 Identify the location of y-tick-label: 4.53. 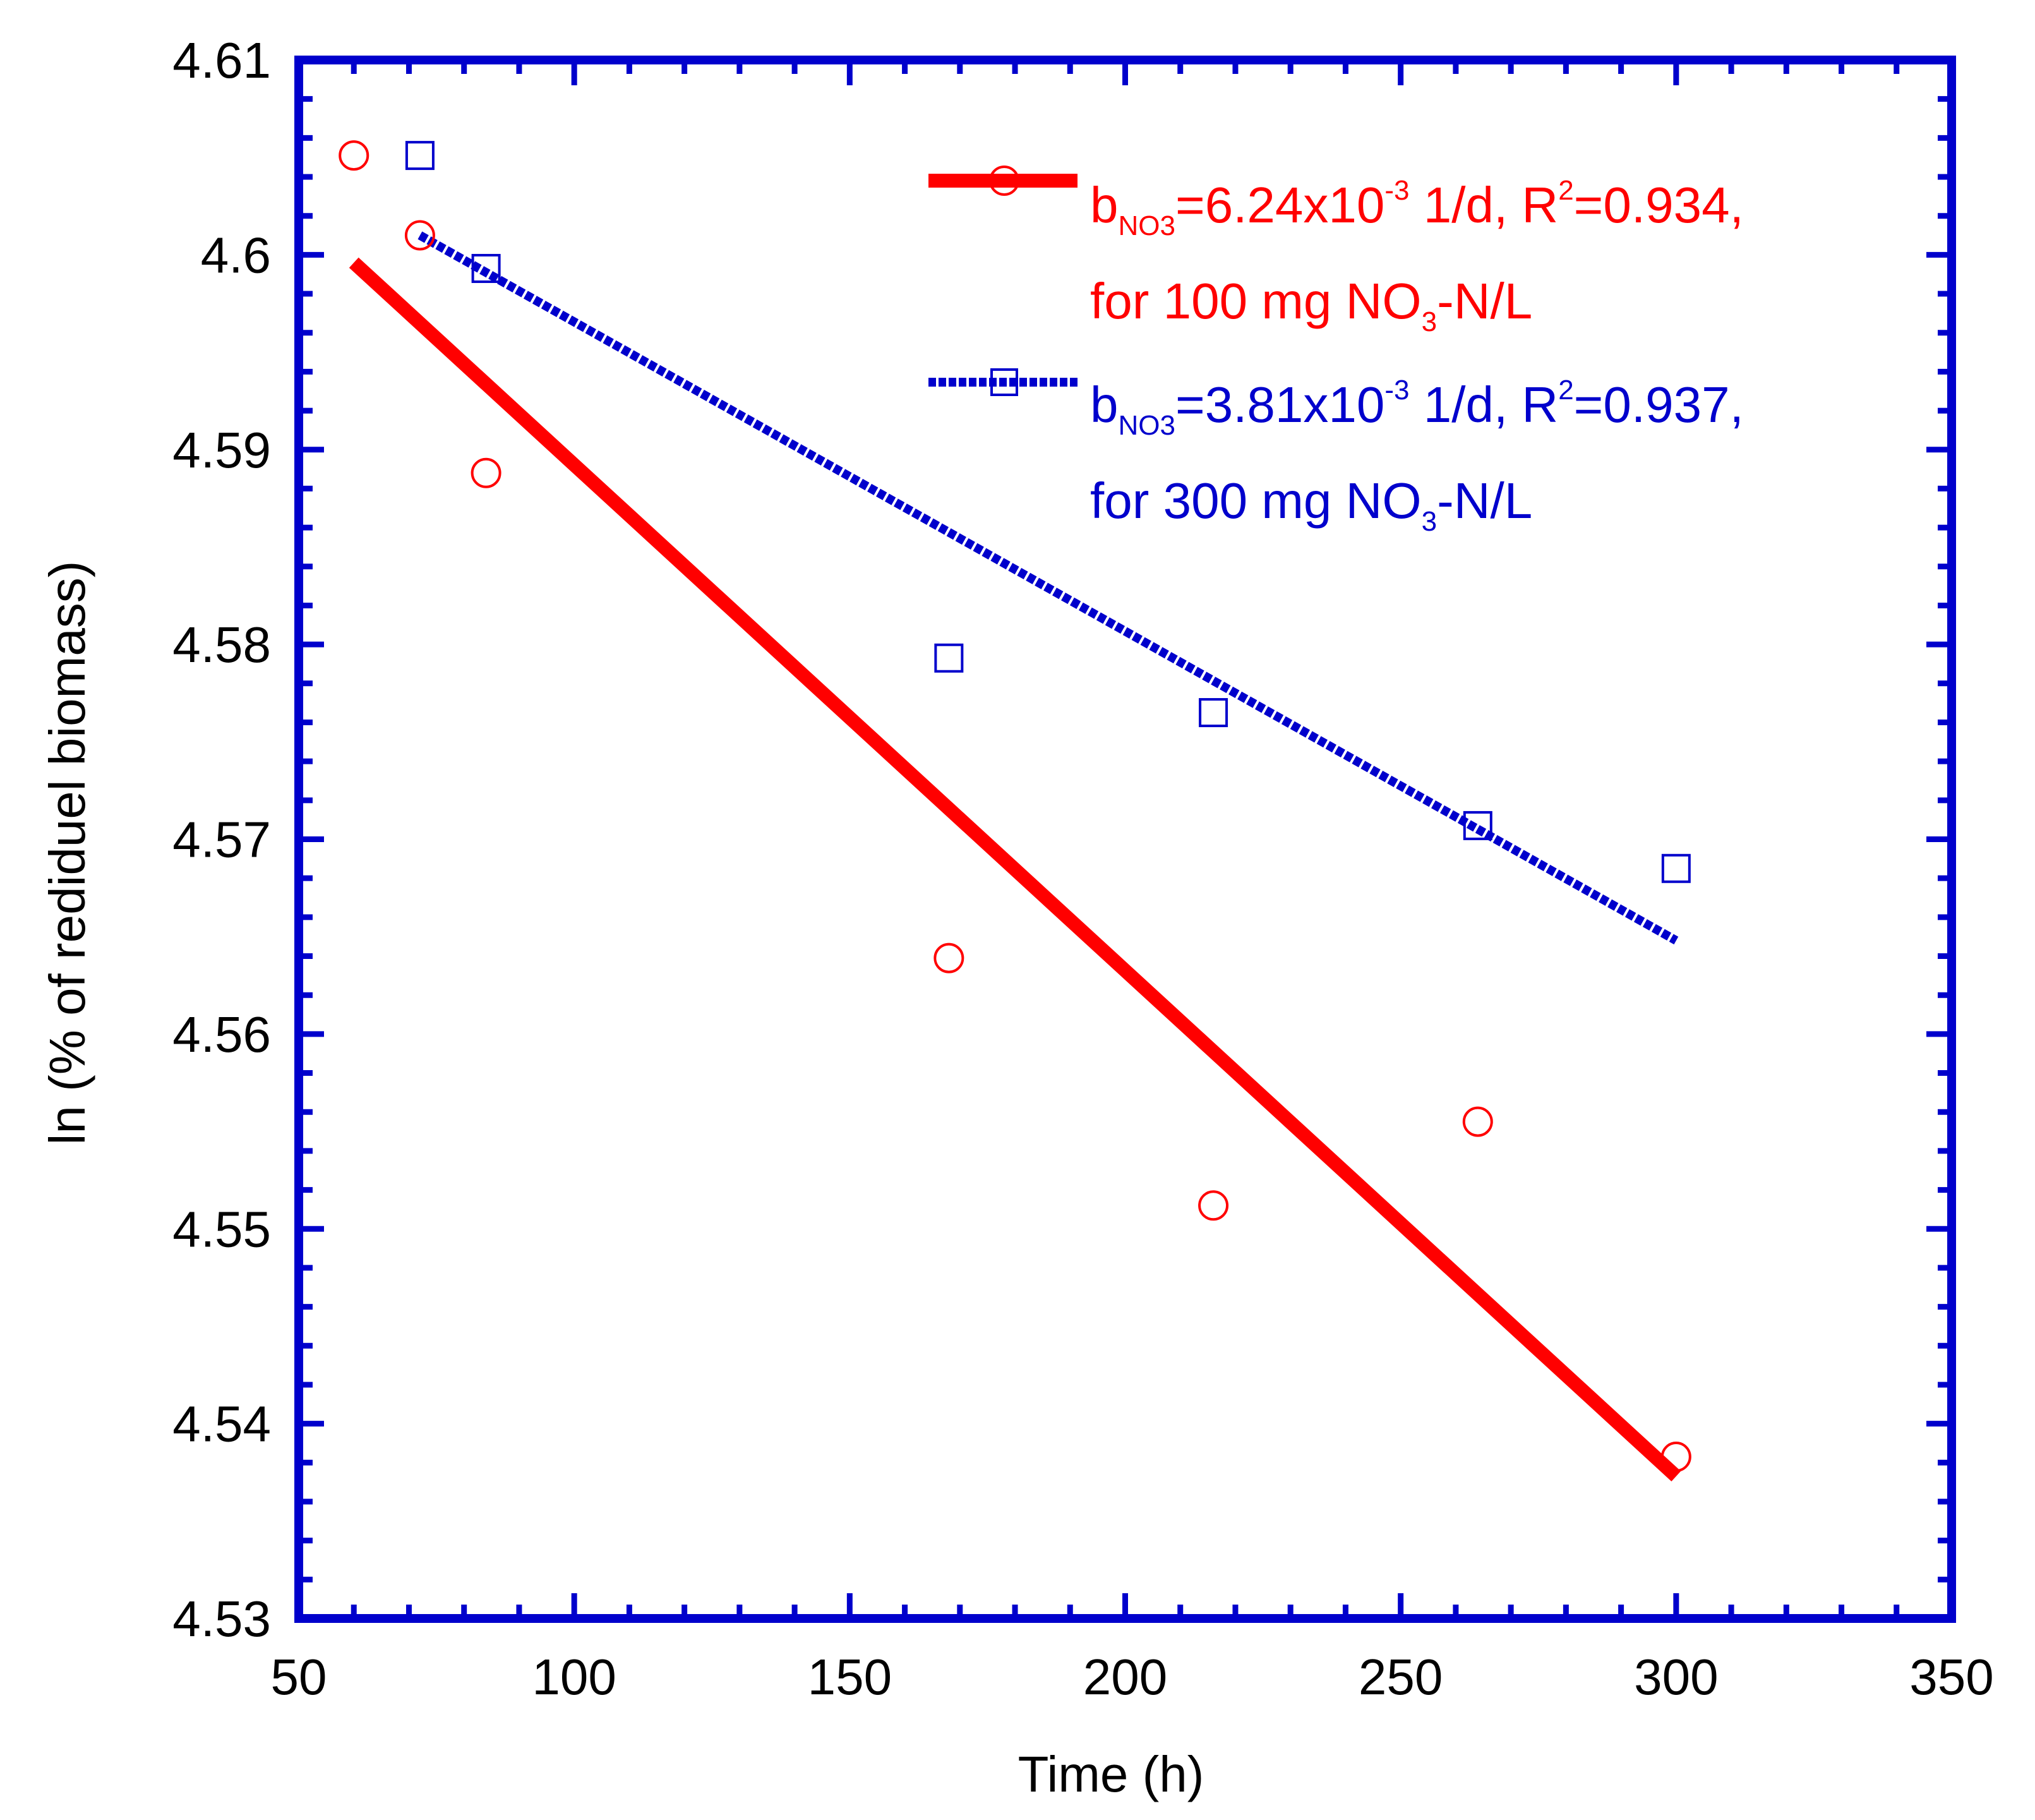
(221, 1619).